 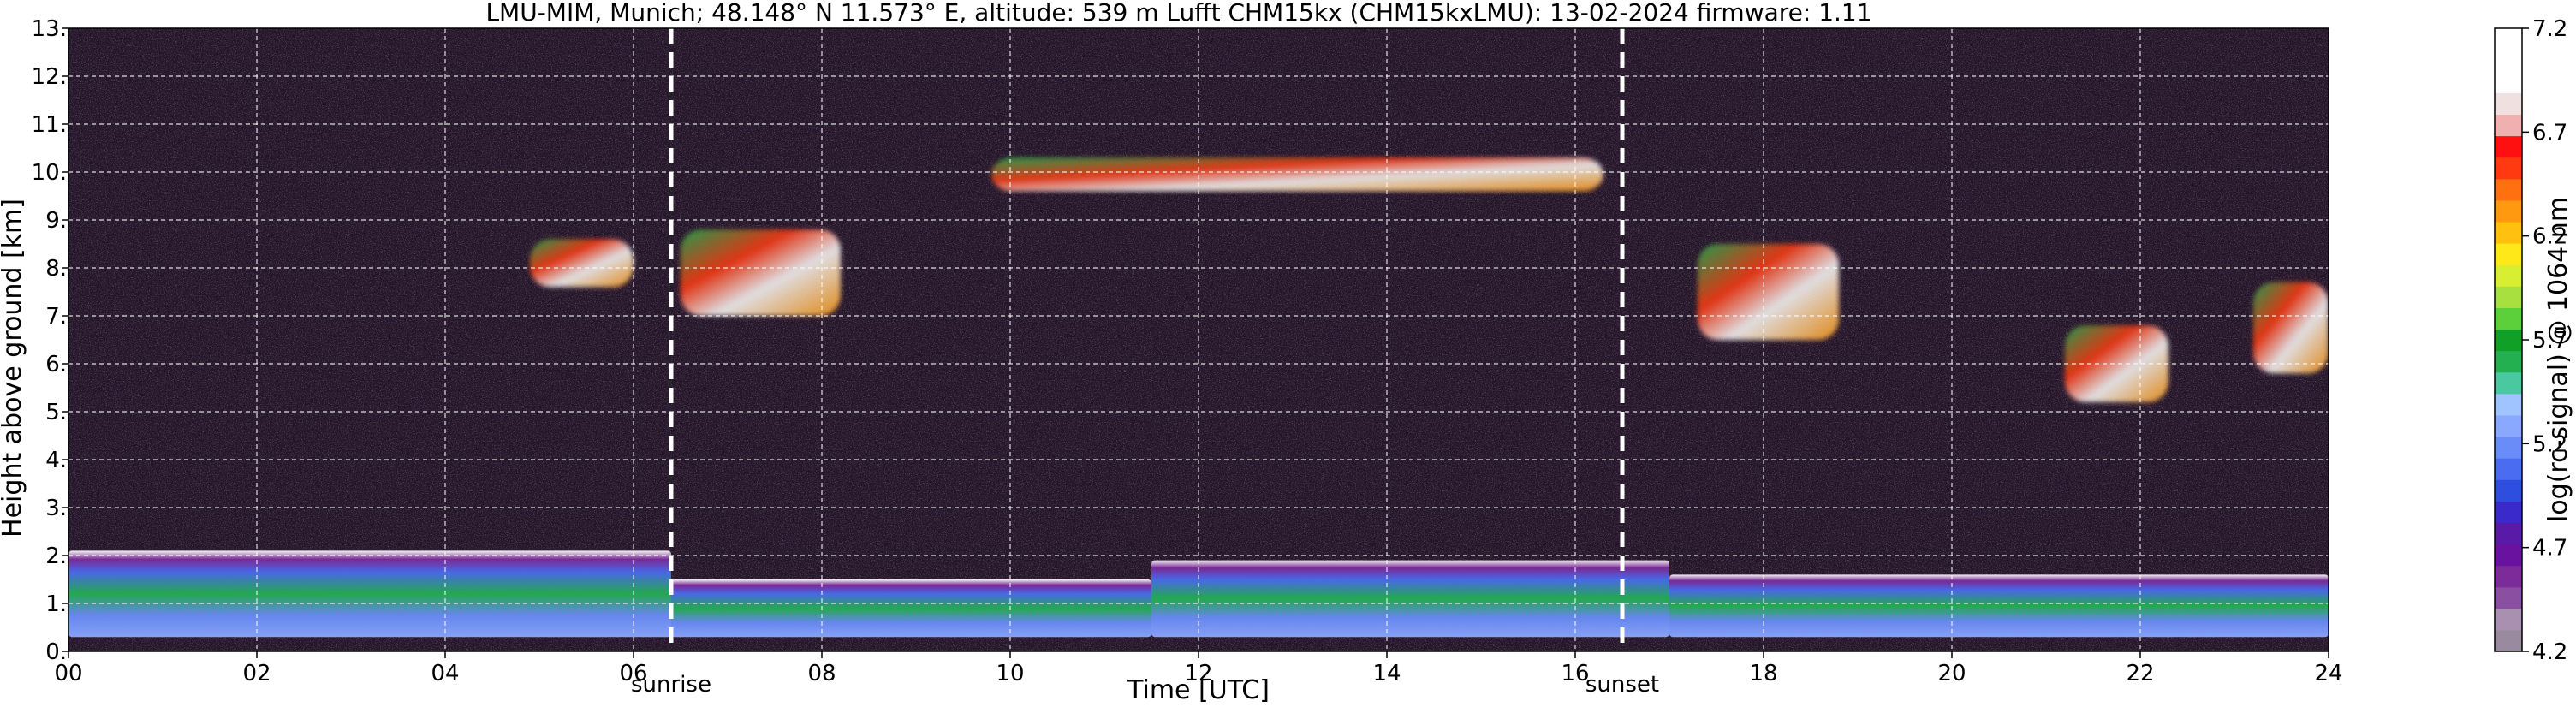 I want to click on x-tick-label: 12, so click(x=1198, y=673).